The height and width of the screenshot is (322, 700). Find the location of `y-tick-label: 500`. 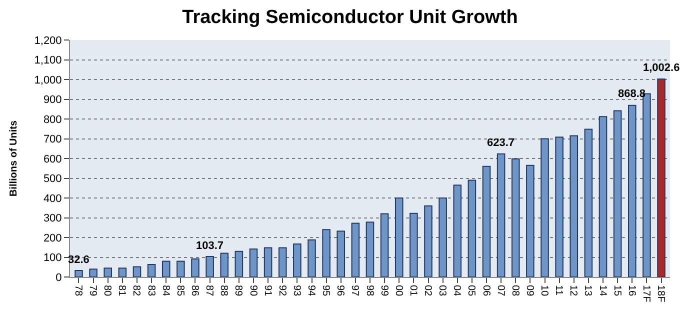

y-tick-label: 500 is located at coordinates (52, 179).